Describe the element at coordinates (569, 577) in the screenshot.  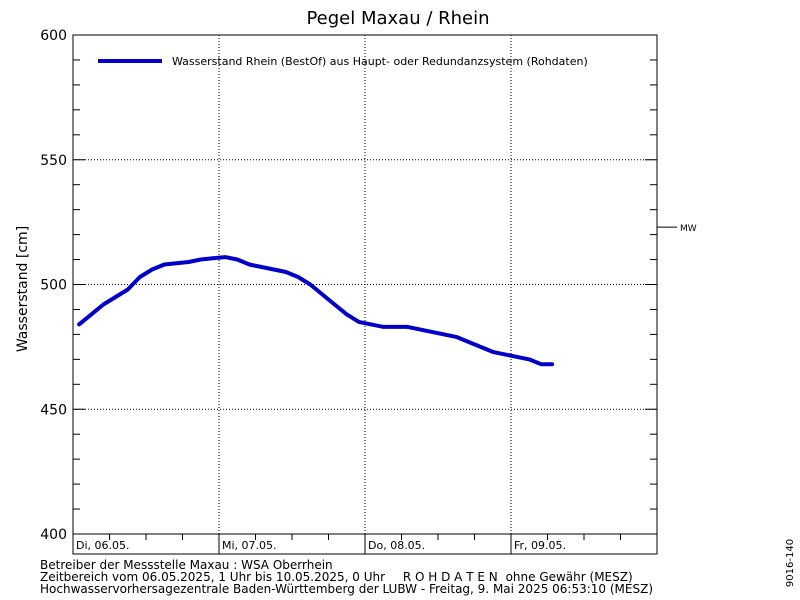
I see `footer-disclaimer: ohne Gewähr (MESZ)` at that location.